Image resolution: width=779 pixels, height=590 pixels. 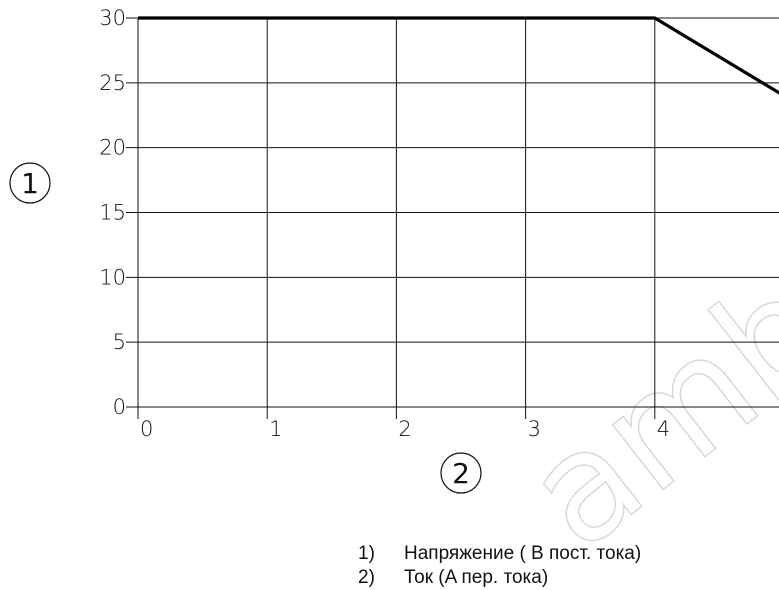 I want to click on legend-item: 2) Ток (A пер. тока), so click(x=499, y=578).